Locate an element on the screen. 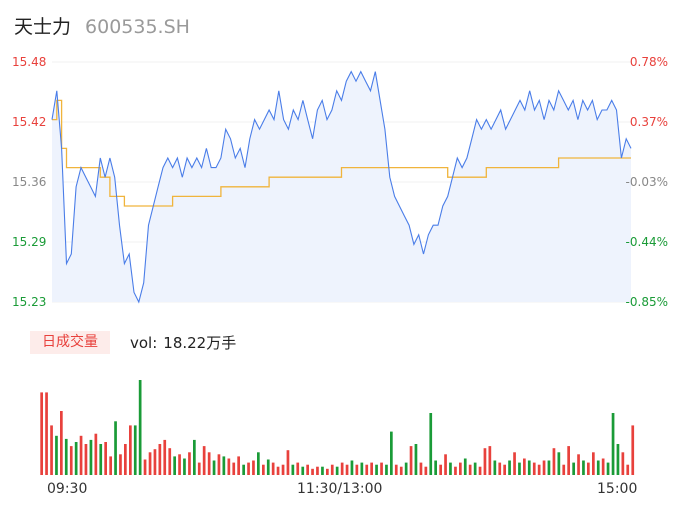  right-tick-label: 0.78% is located at coordinates (649, 62).